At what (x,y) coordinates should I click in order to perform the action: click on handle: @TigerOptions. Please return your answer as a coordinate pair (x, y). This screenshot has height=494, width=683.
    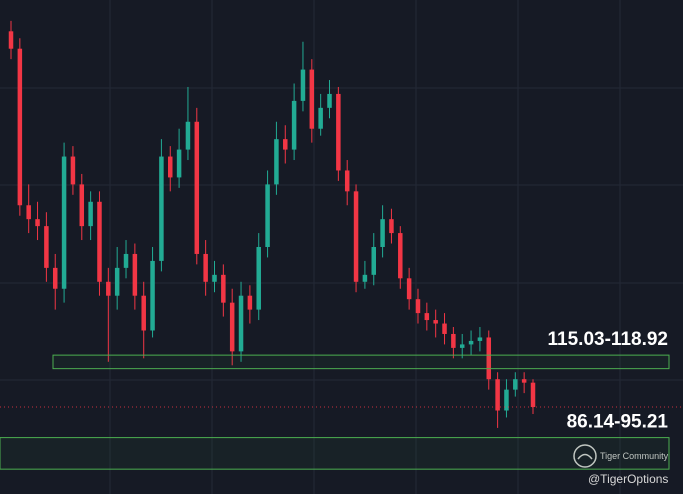
    Looking at the image, I should click on (628, 479).